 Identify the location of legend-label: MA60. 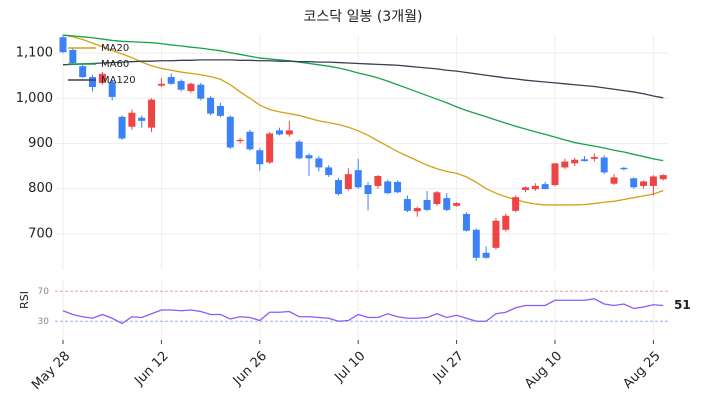
(115, 64).